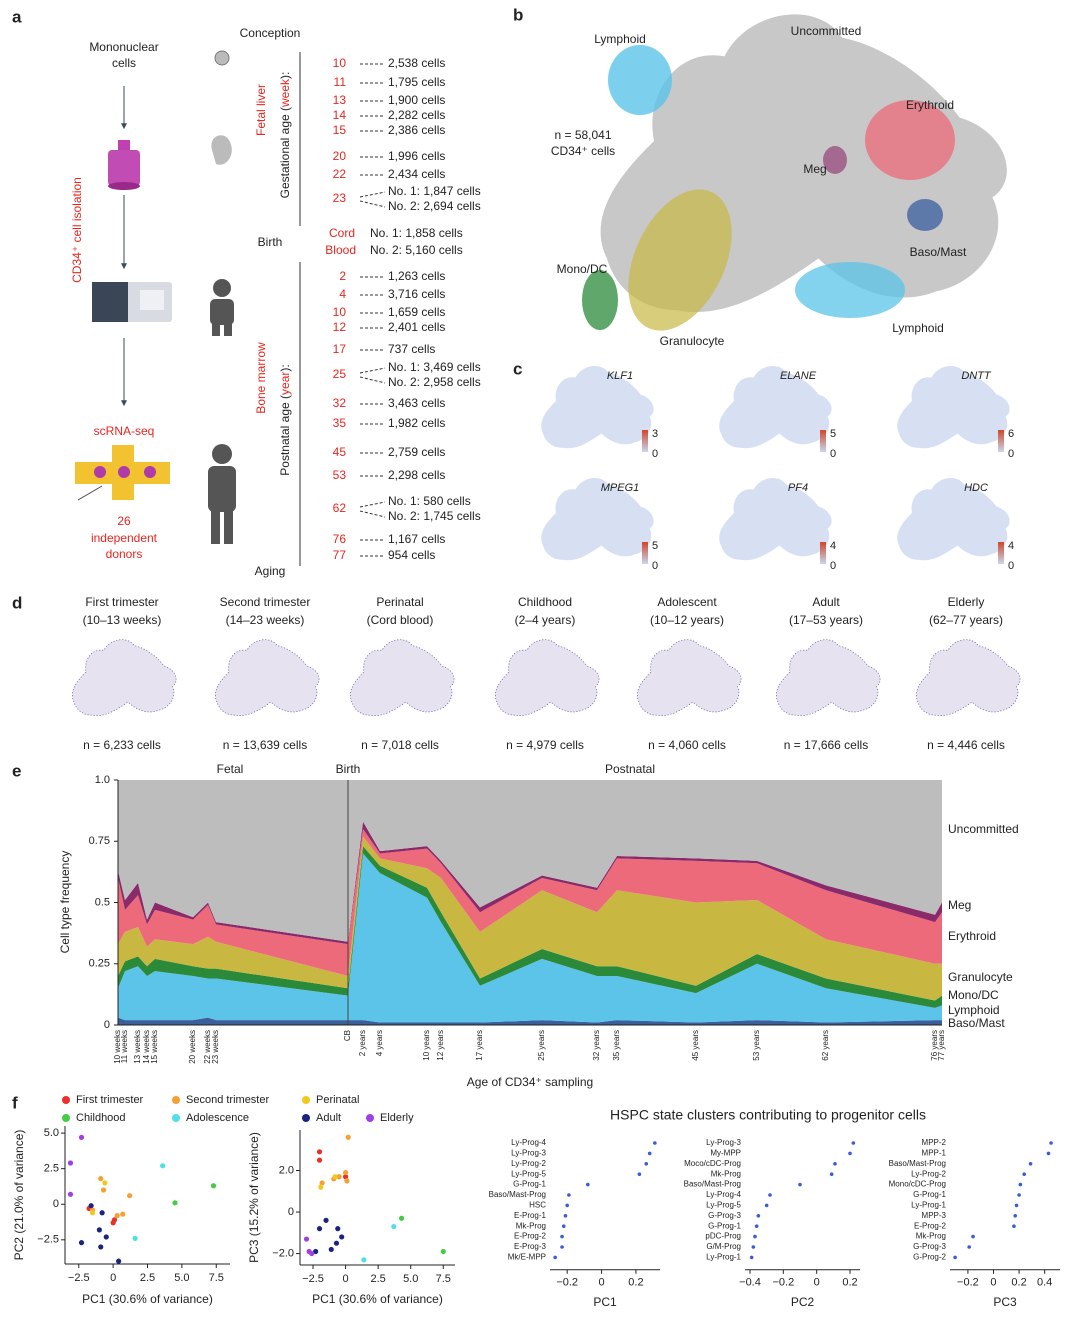  Describe the element at coordinates (411, 555) in the screenshot. I see `cell-count: 954 cells` at that location.